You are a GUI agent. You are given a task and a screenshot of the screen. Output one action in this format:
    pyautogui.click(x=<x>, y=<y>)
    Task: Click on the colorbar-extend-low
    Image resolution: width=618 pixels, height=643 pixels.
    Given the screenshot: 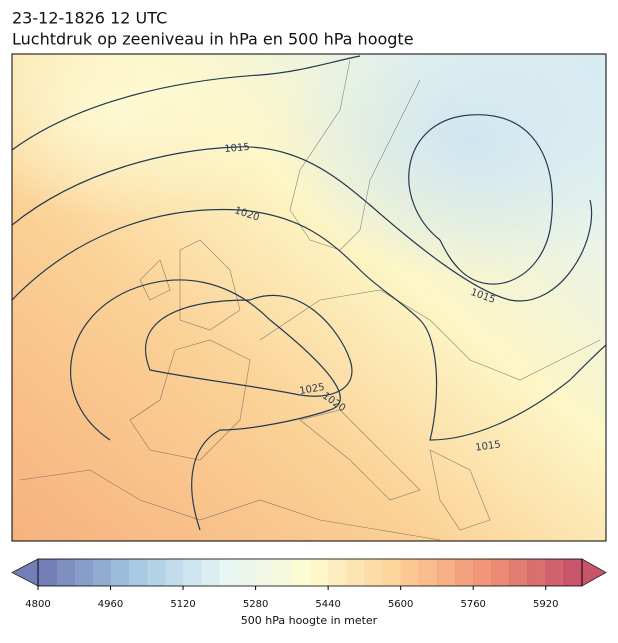 What is the action you would take?
    pyautogui.click(x=25, y=572)
    